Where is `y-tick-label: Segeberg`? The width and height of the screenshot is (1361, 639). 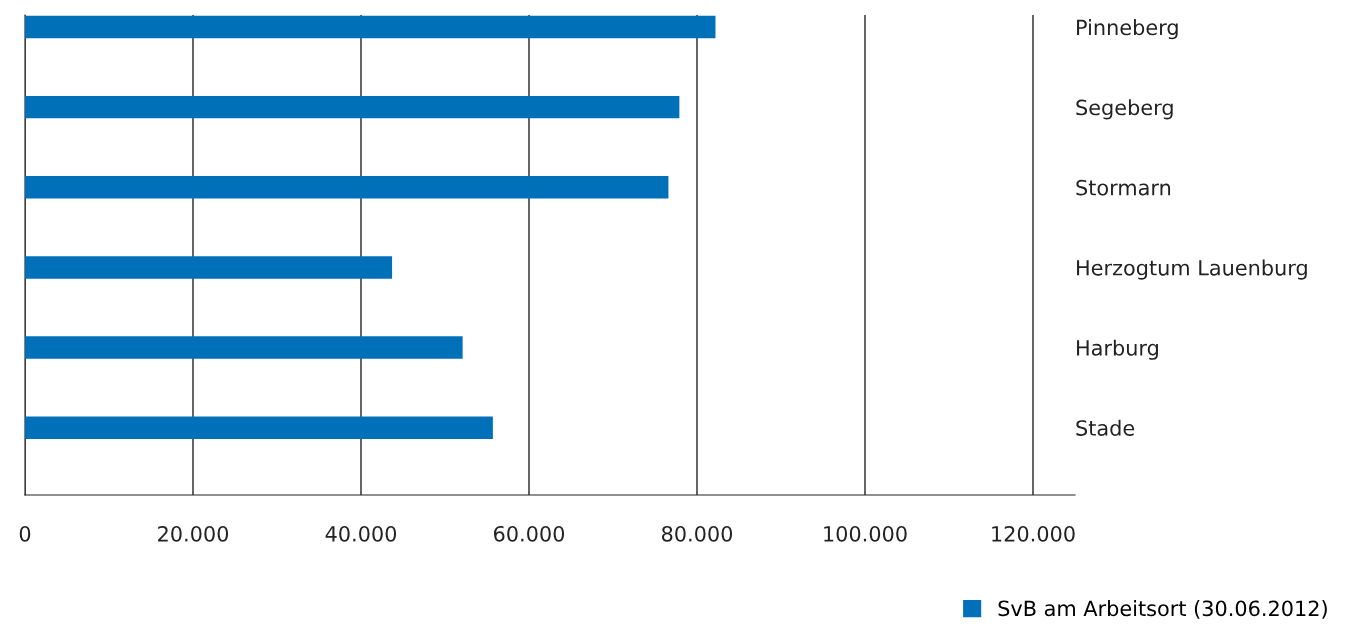
y-tick-label: Segeberg is located at coordinates (1124, 109).